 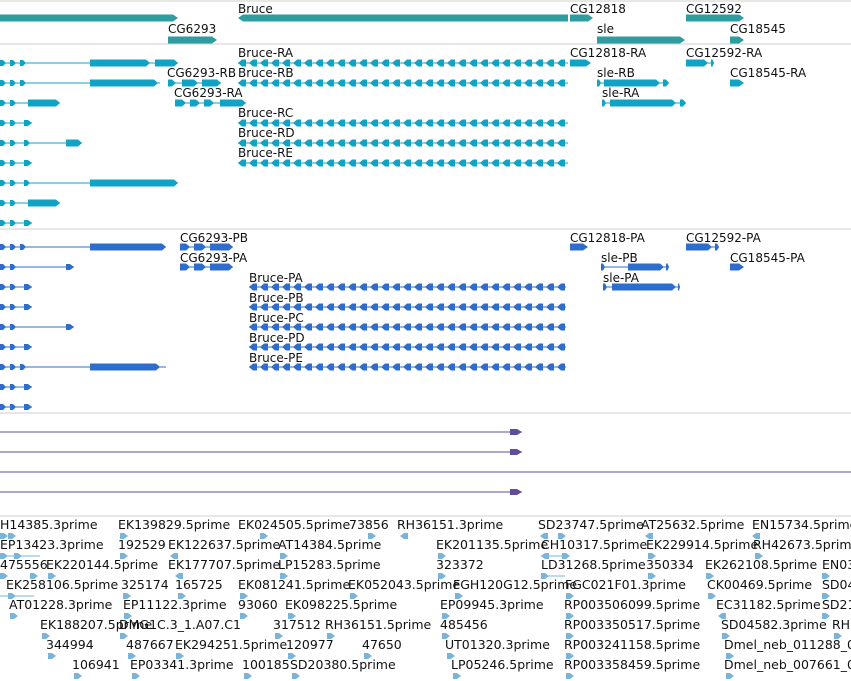 I want to click on gene-cg6293-left-segment, so click(x=89, y=18).